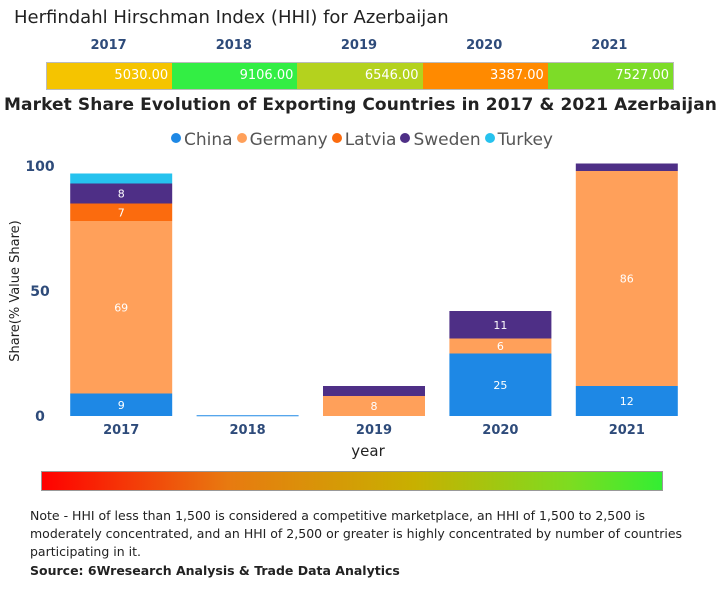  What do you see at coordinates (642, 75) in the screenshot?
I see `hhi-value: 7527.00` at bounding box center [642, 75].